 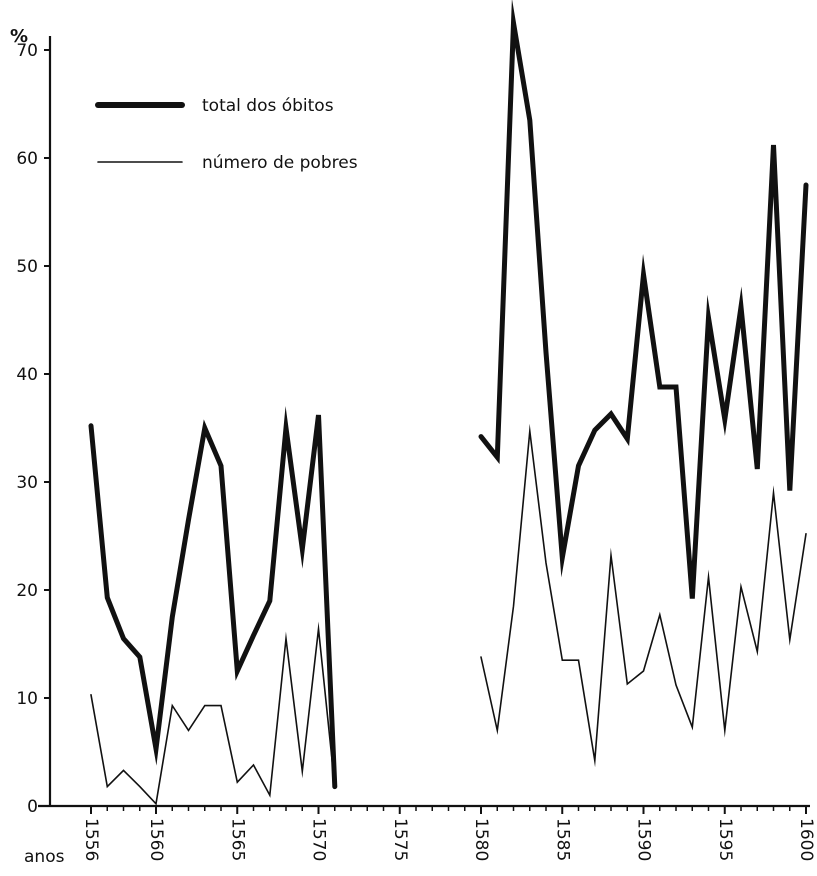 I want to click on y-tick-label: 50, so click(x=27, y=267).